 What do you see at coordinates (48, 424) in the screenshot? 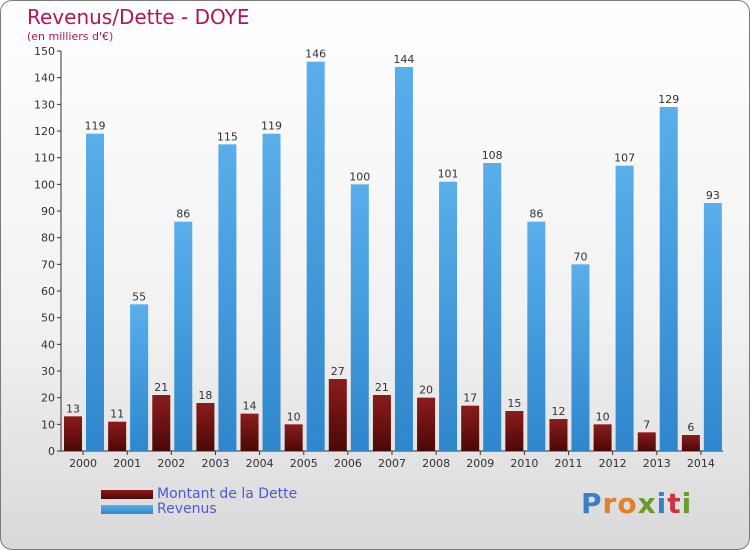
I see `y-tick-label: 10` at bounding box center [48, 424].